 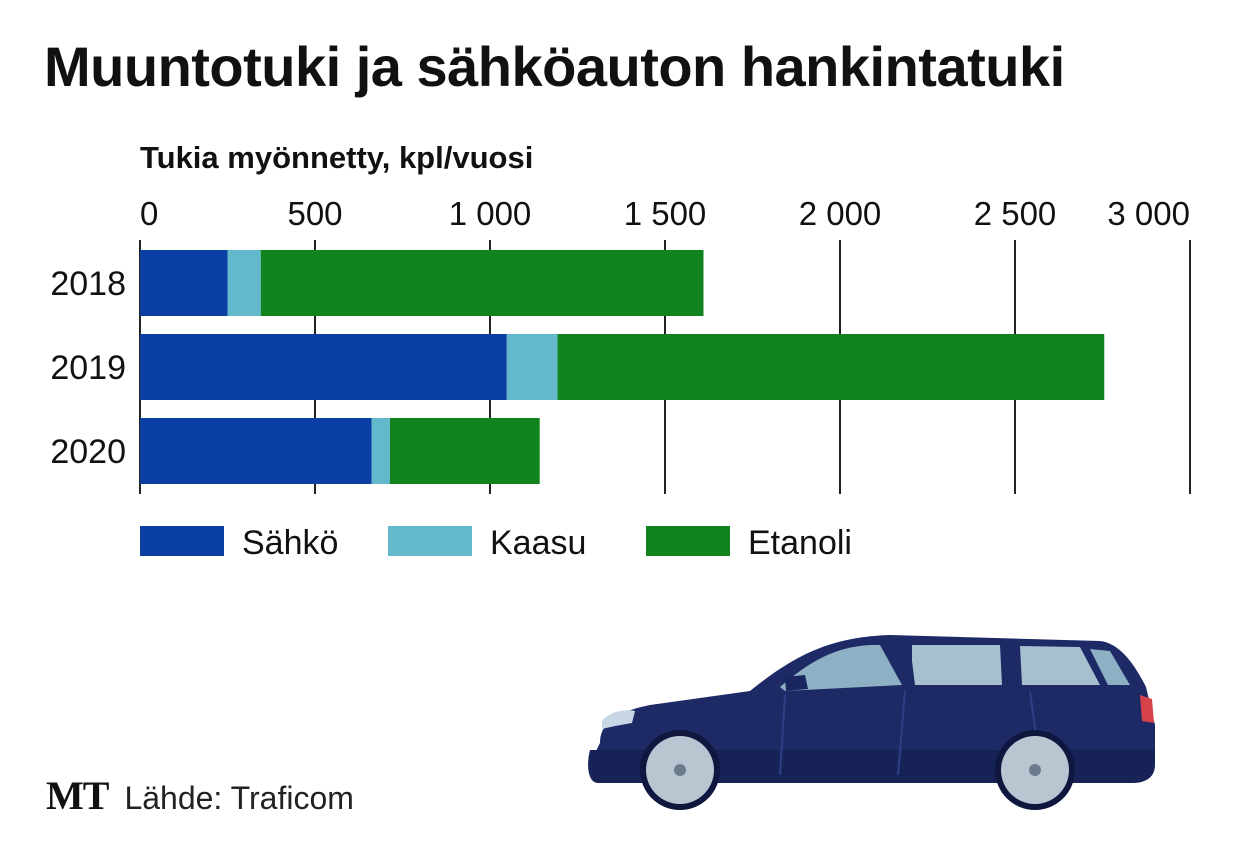 I want to click on car-pillar-c, so click(x=1015, y=667).